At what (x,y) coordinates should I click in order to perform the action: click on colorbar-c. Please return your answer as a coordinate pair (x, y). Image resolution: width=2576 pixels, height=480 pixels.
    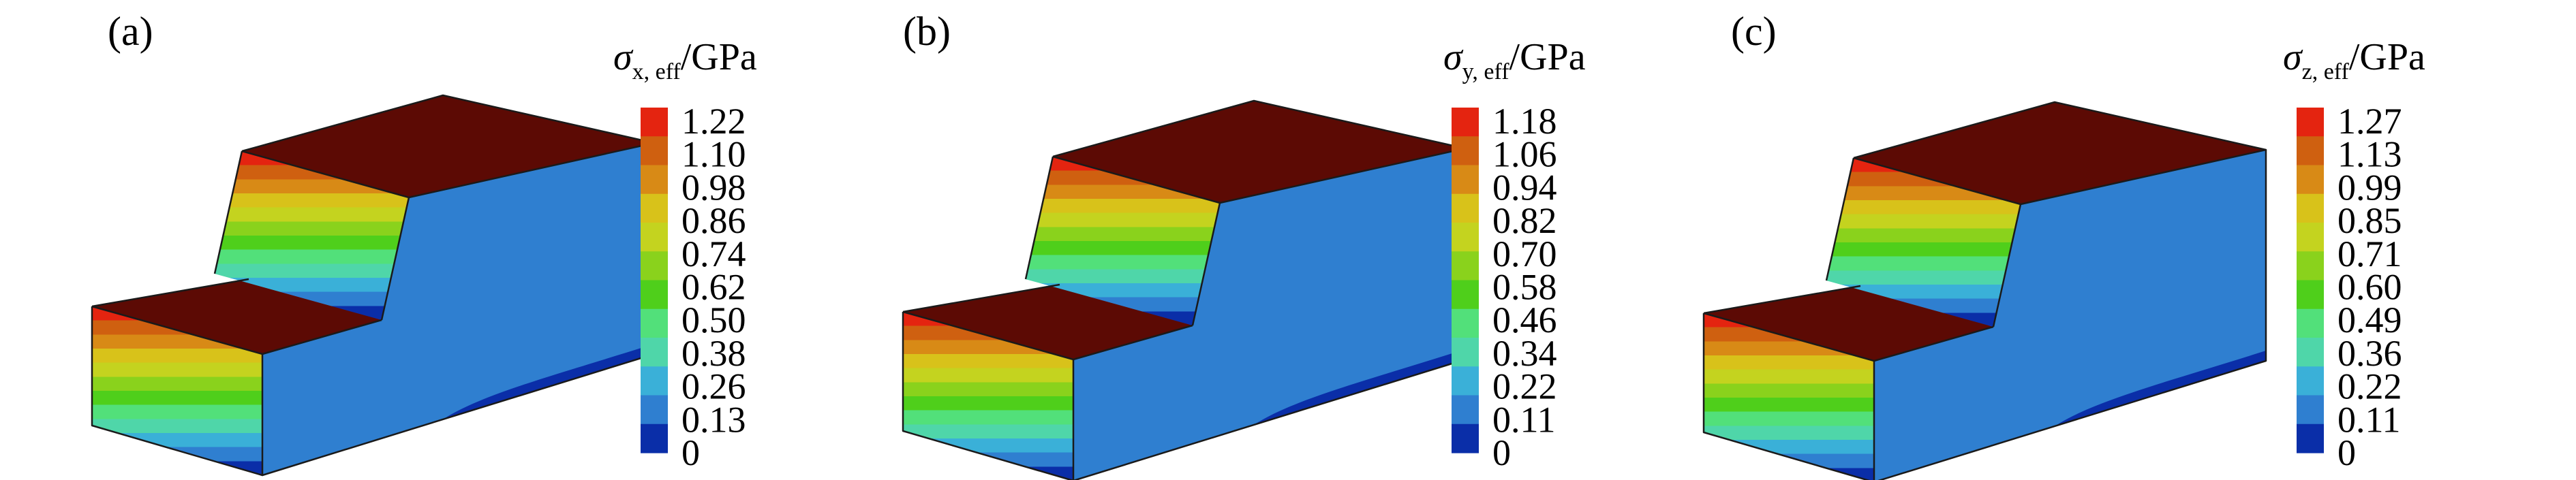
    Looking at the image, I should click on (2310, 280).